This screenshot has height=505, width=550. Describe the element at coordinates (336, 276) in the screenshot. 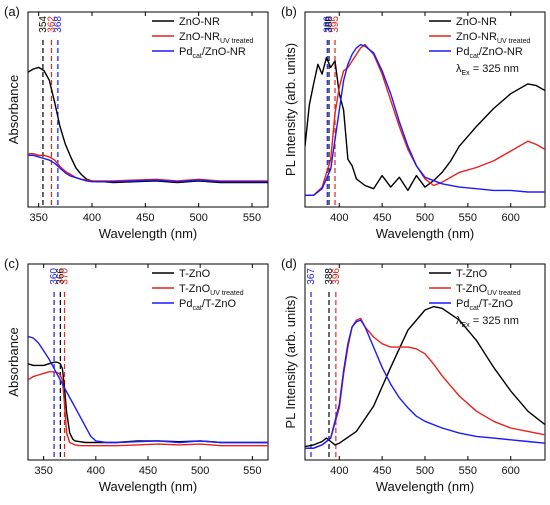

I see `marker-label-396: 396` at that location.